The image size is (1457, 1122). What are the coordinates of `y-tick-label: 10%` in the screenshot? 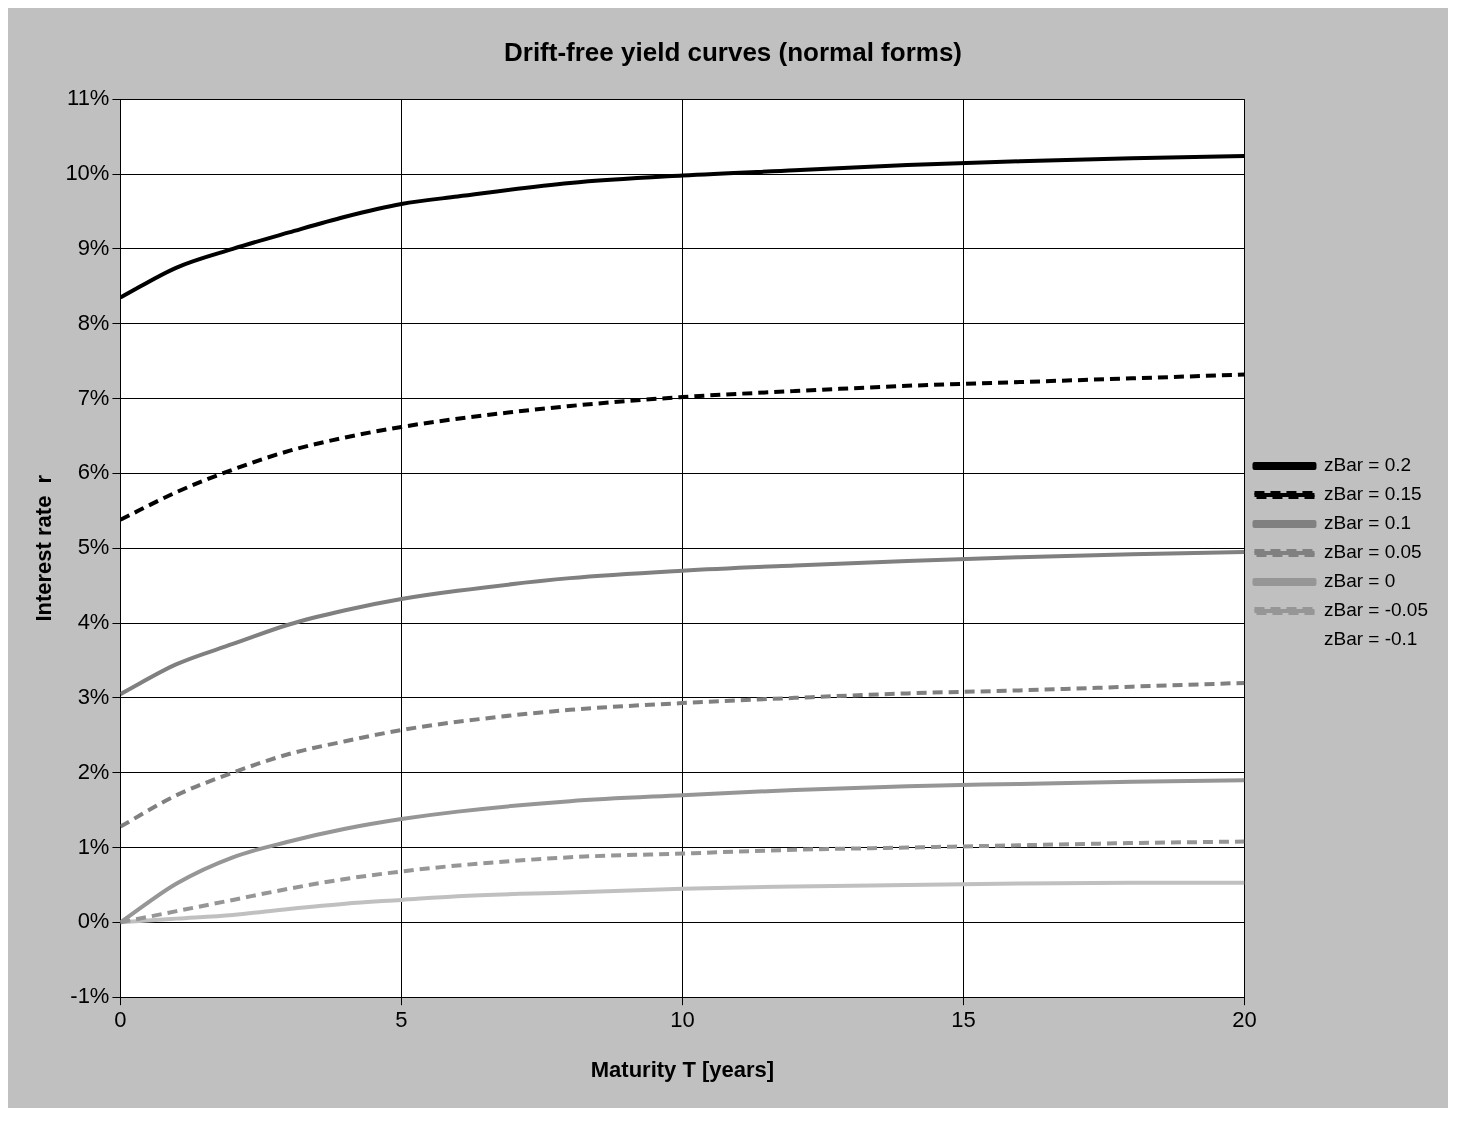 It's located at (87, 173).